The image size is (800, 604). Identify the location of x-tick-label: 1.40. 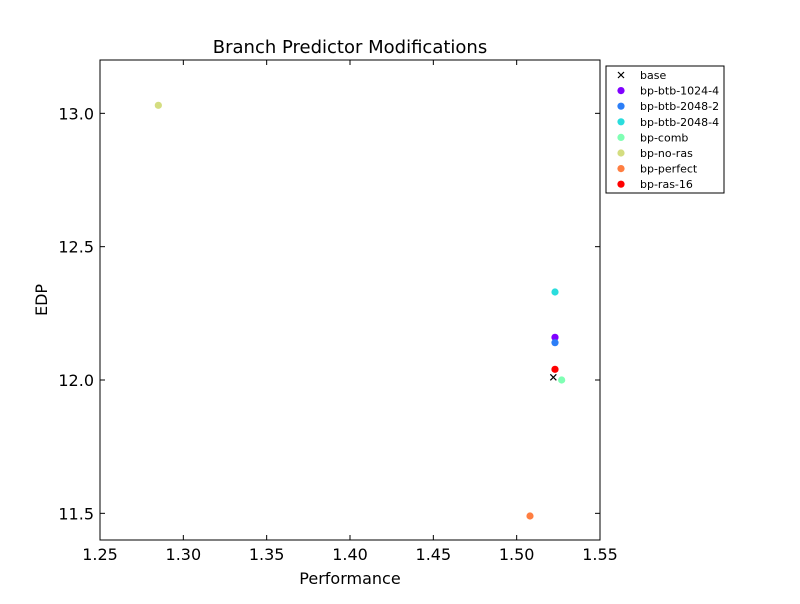
(350, 554).